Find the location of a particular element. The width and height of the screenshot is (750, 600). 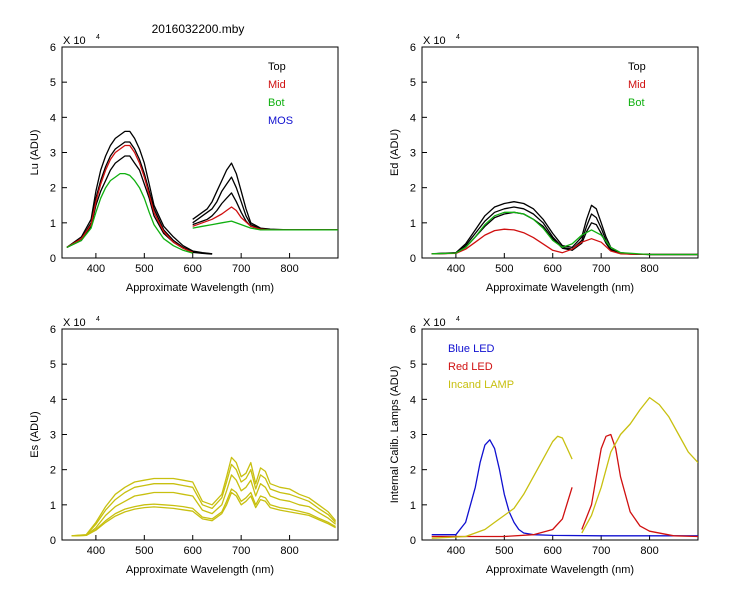

y-axis-label: Lu (ADU) is located at coordinates (35, 153).